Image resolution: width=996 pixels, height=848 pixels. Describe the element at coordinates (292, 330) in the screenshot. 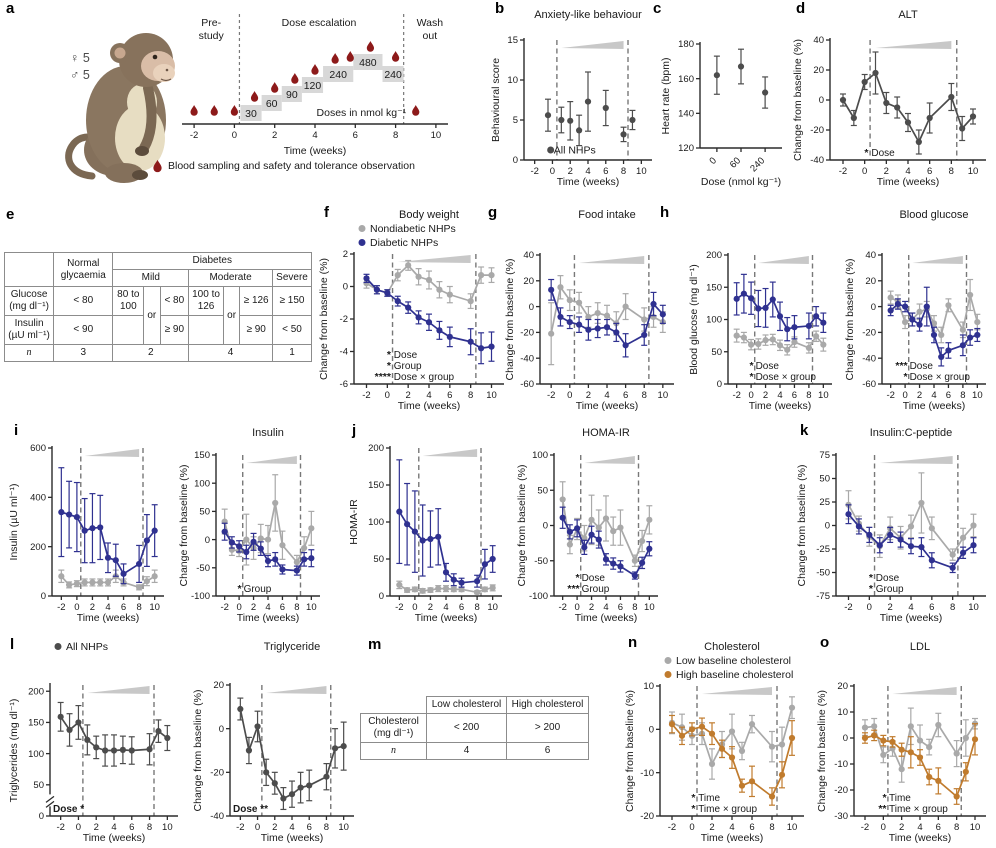

I see `cell-insulin-severe: < 50` at that location.